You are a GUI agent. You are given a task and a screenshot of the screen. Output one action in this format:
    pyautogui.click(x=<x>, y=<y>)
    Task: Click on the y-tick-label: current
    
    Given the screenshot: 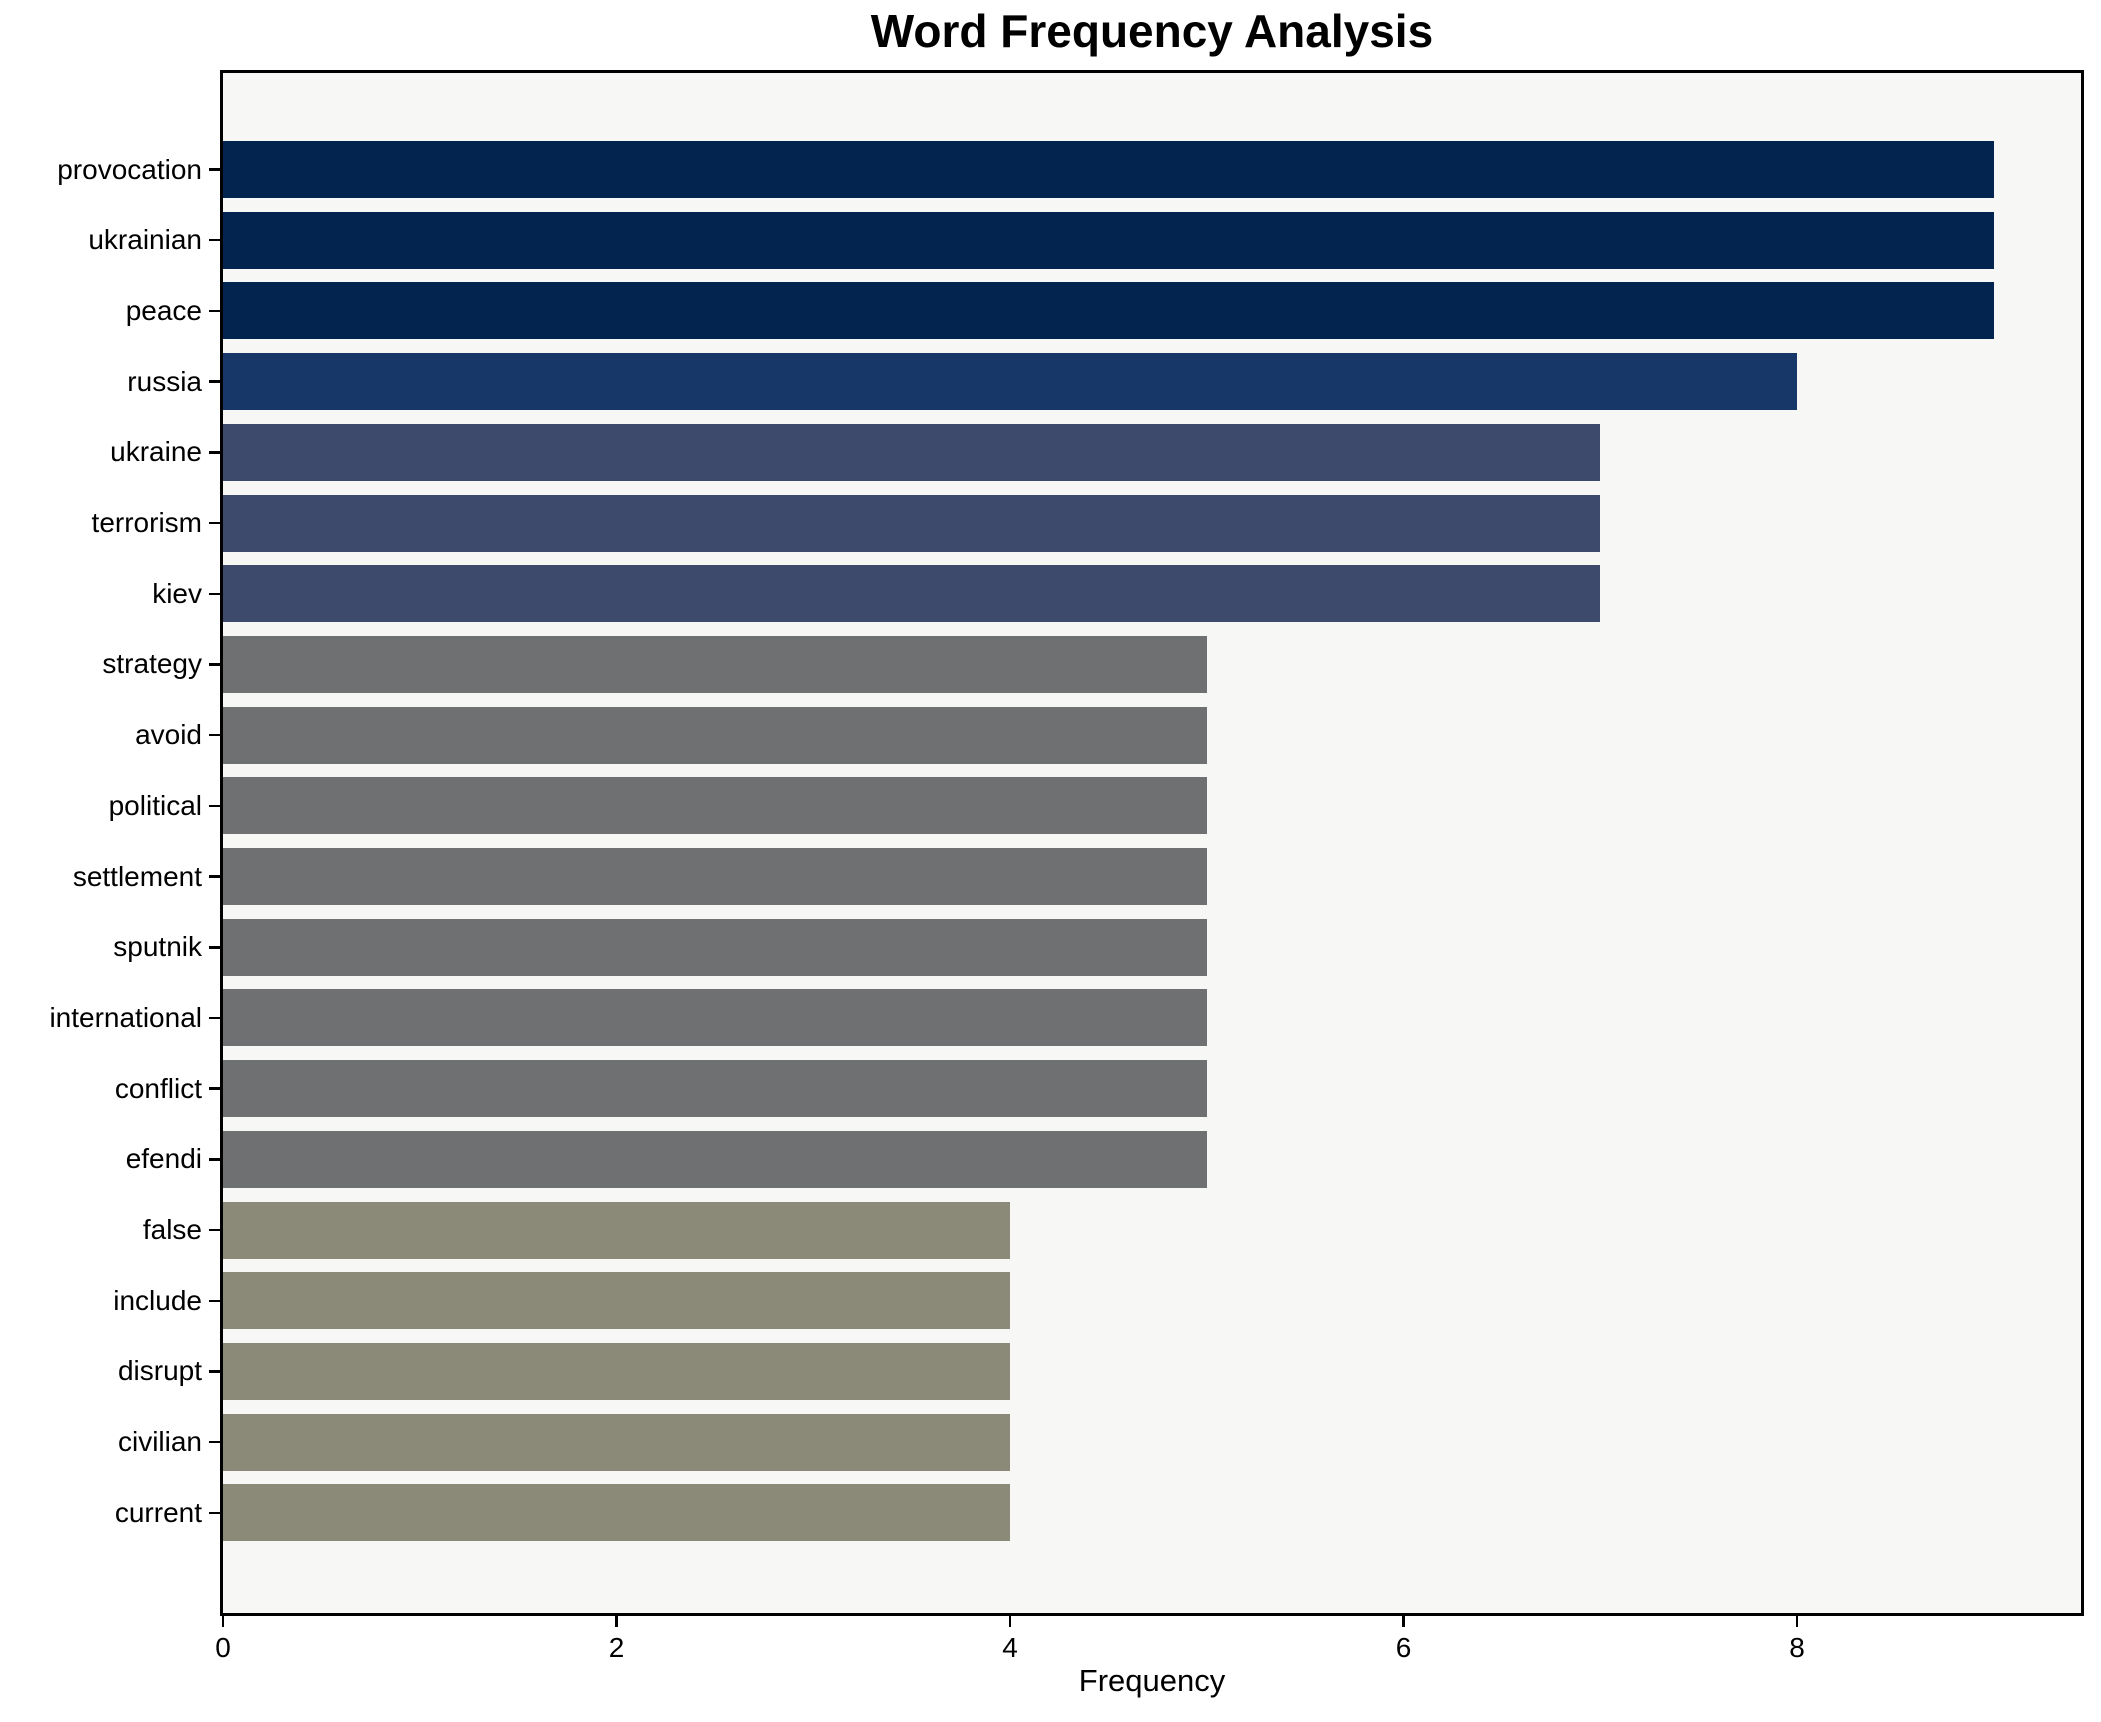 What is the action you would take?
    pyautogui.click(x=158, y=1512)
    